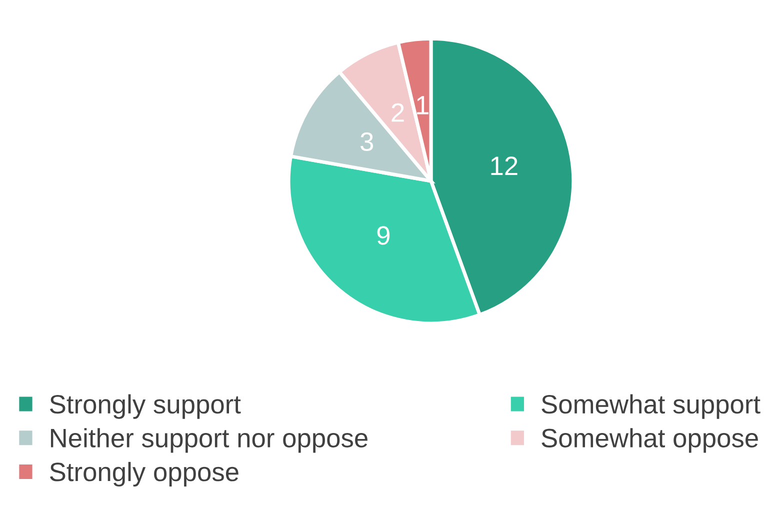  What do you see at coordinates (367, 142) in the screenshot?
I see `data-label: 3` at bounding box center [367, 142].